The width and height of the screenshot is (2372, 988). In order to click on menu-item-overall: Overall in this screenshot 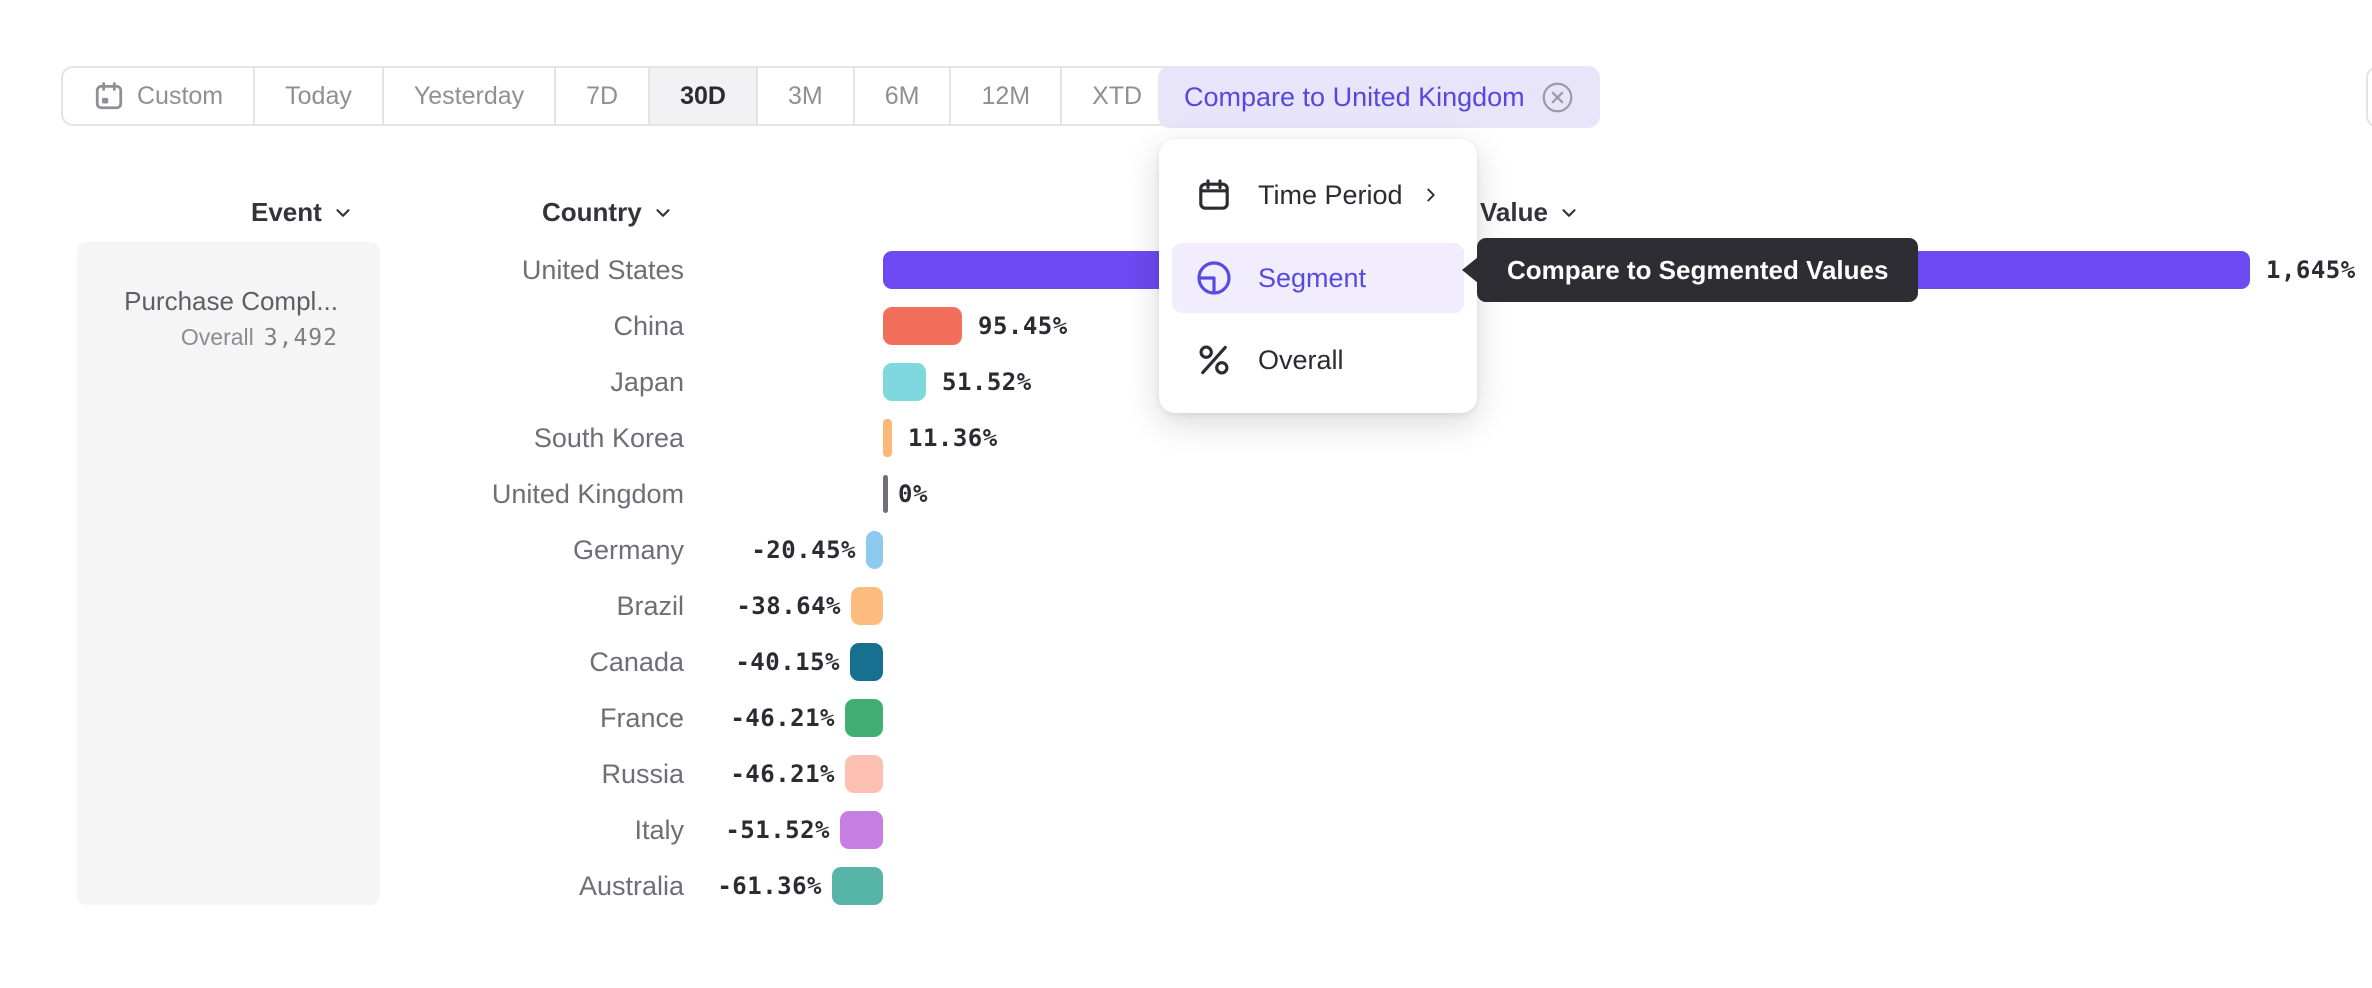, I will do `click(1318, 360)`.